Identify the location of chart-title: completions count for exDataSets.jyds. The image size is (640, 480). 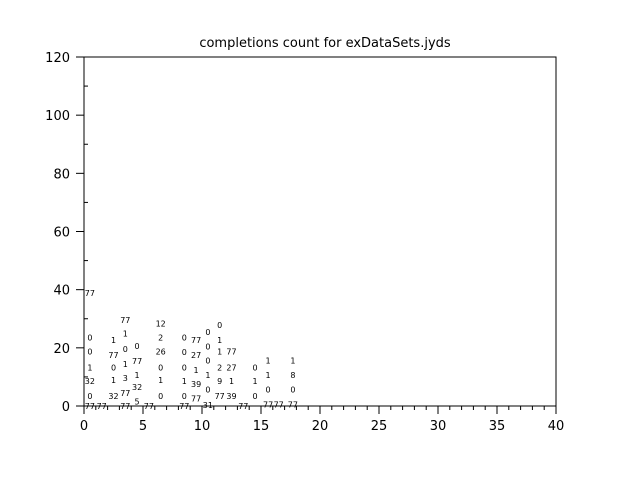
(325, 43).